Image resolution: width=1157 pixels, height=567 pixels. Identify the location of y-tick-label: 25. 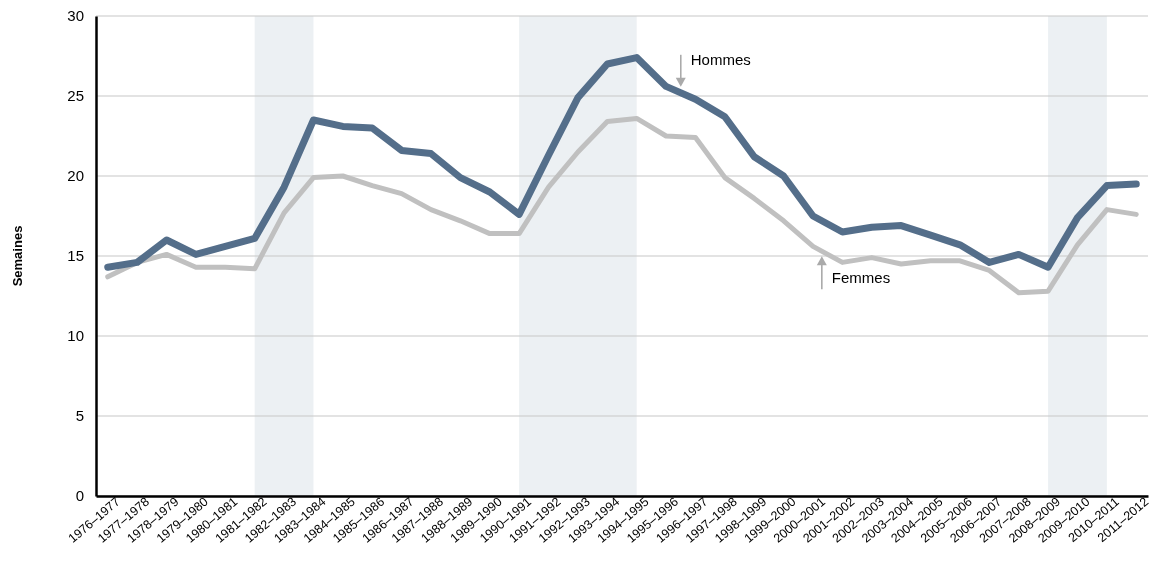
(75, 96).